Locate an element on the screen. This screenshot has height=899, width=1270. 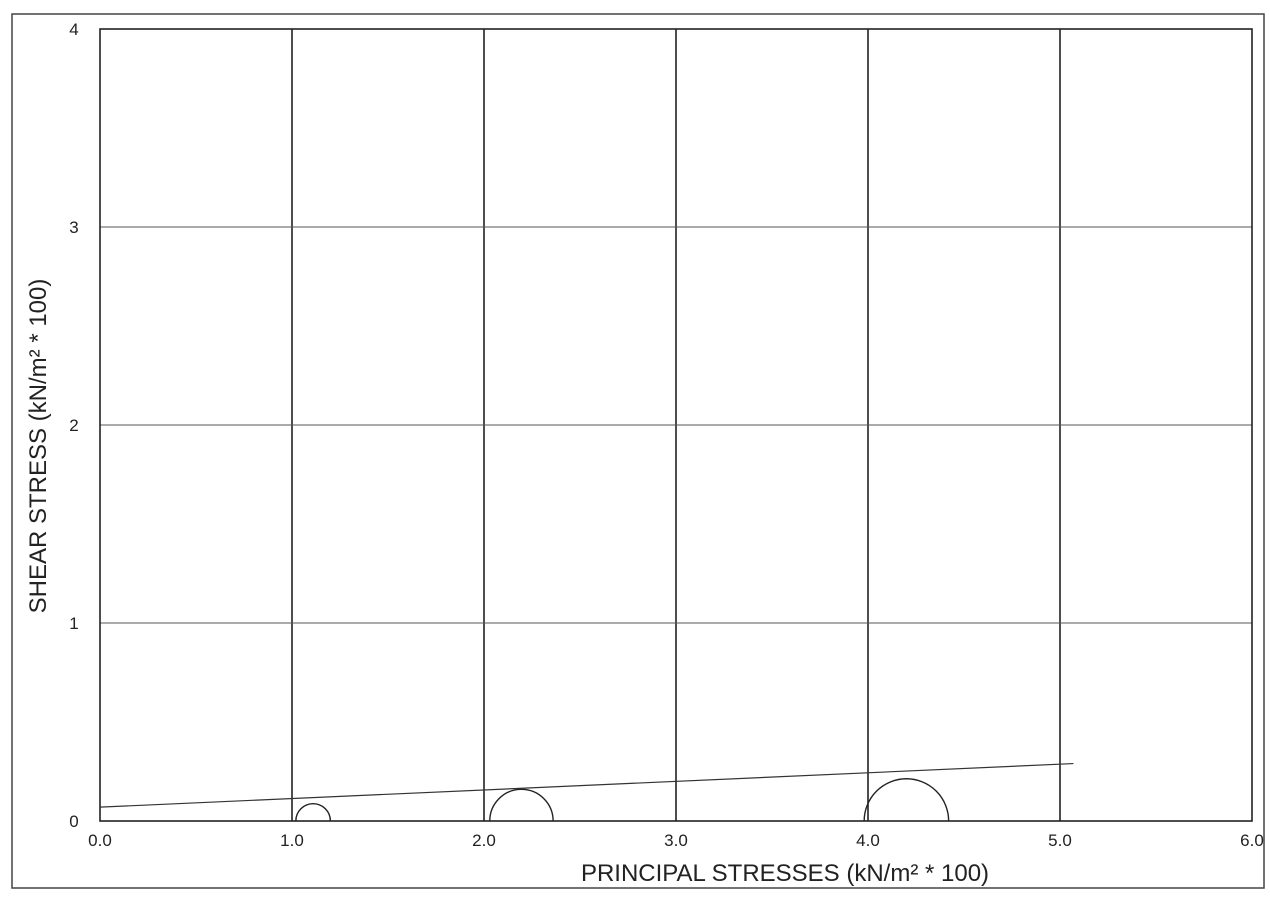
x-tick-label: 5.0 is located at coordinates (1060, 840).